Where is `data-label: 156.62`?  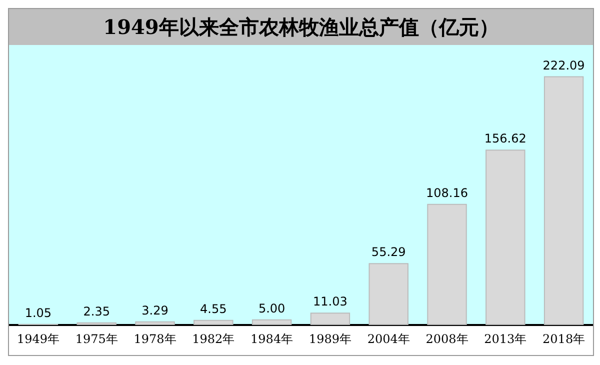
data-label: 156.62 is located at coordinates (505, 139).